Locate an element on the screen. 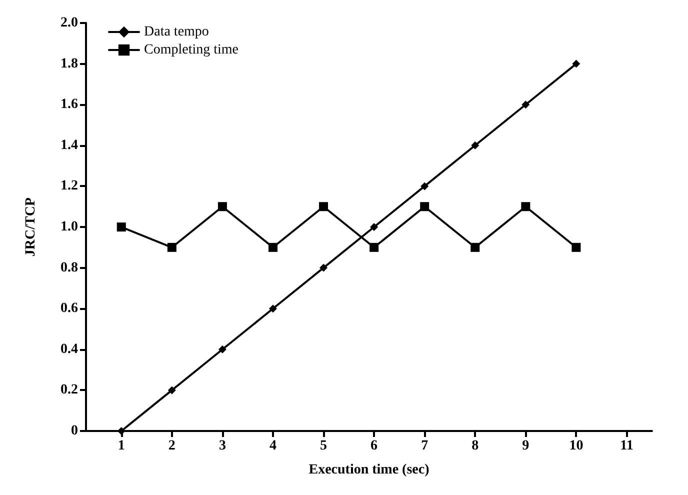  y-tick-label: 0.8 is located at coordinates (69, 268).